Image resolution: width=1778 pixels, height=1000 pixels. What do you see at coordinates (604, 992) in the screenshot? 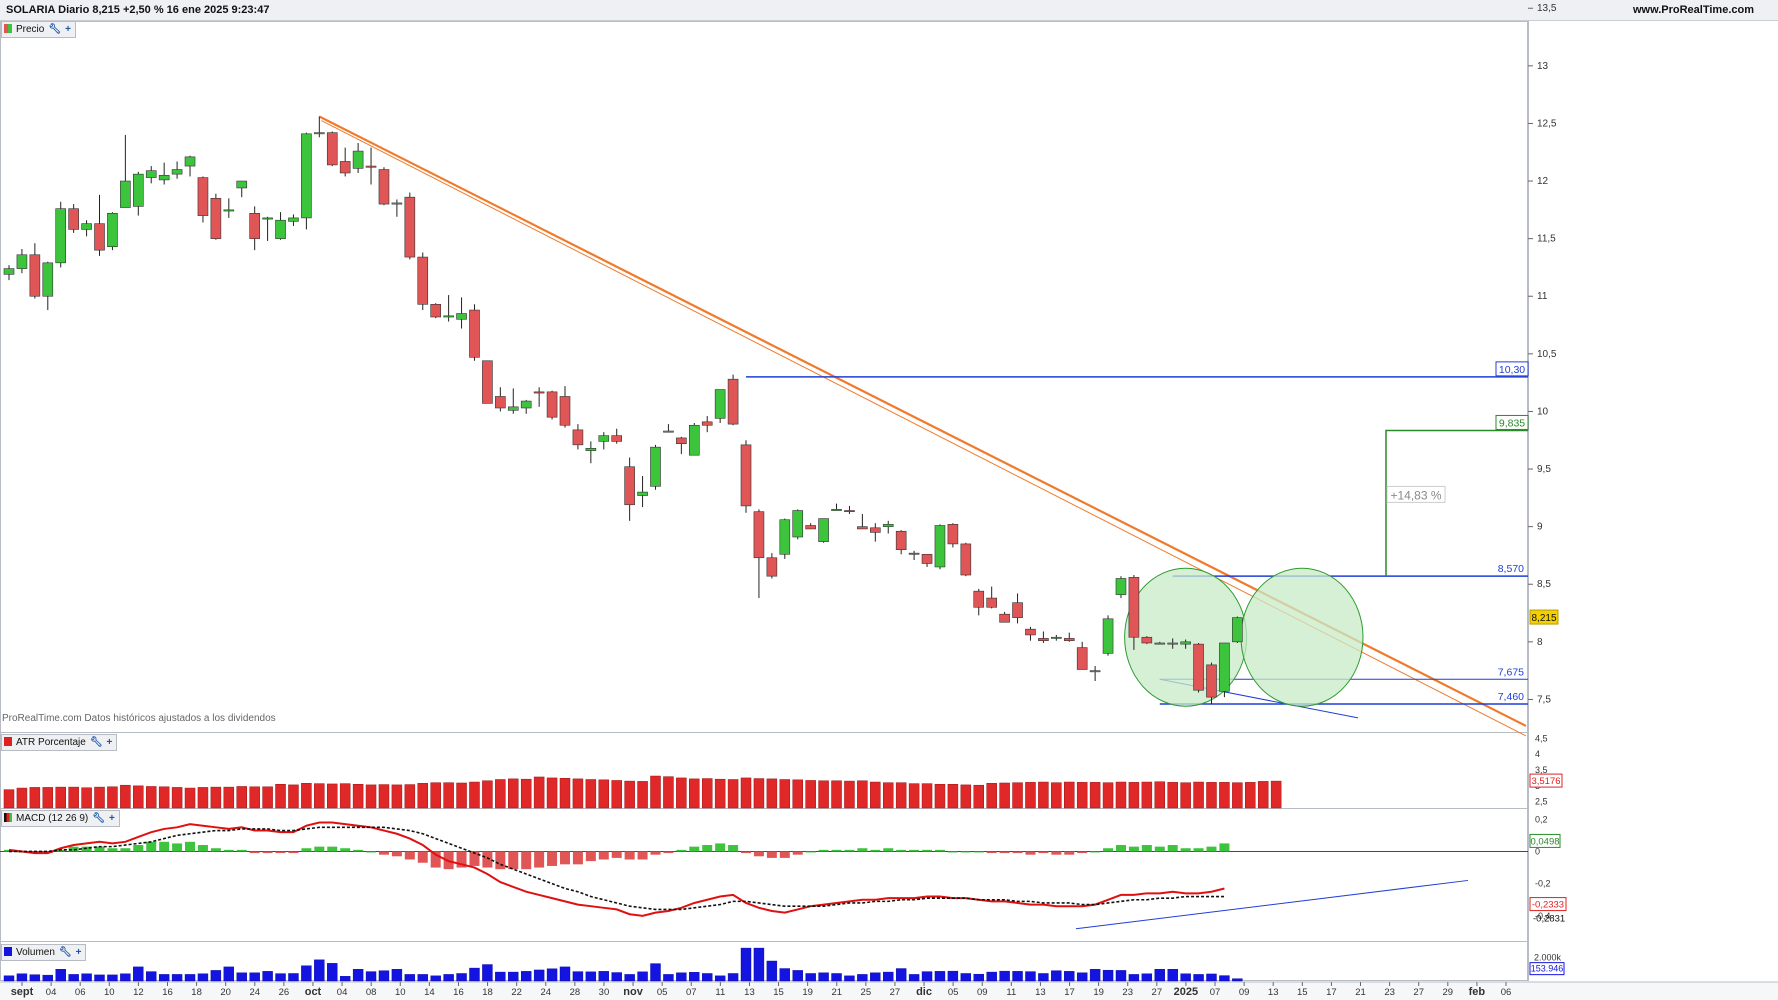
I see `date-tick-label: 30` at bounding box center [604, 992].